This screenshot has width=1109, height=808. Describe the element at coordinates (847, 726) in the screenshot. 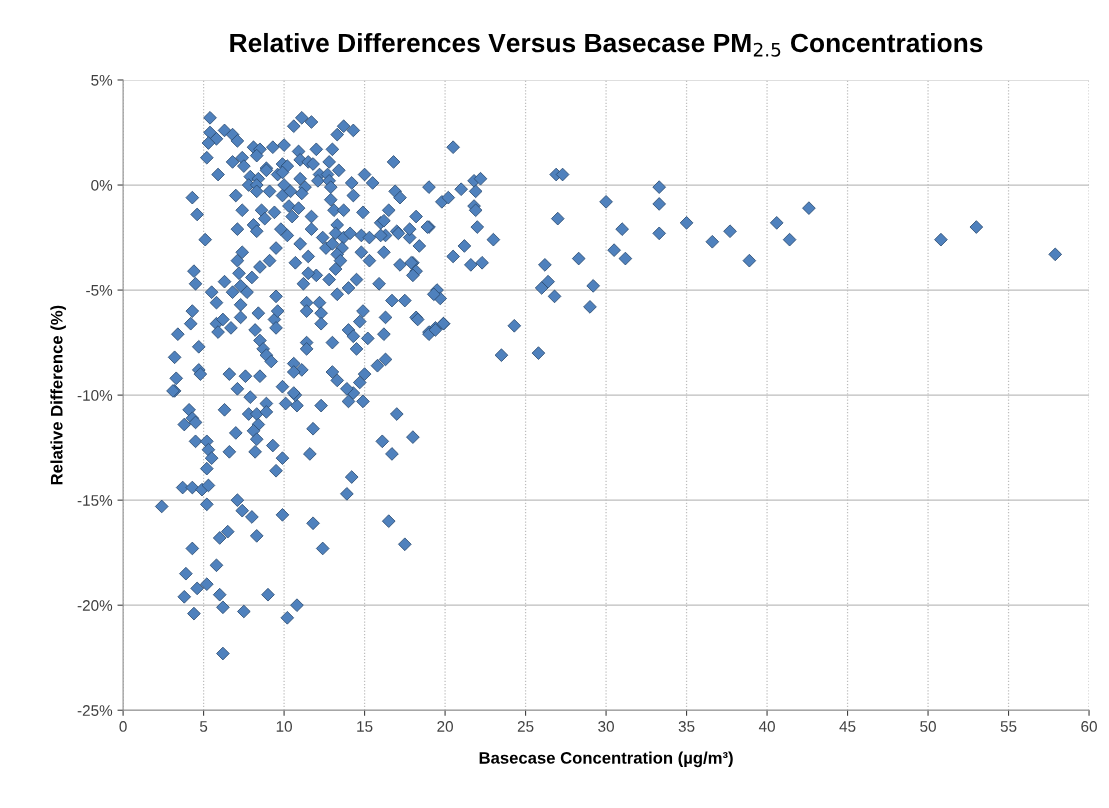

I see `x-tick-label: 45` at that location.